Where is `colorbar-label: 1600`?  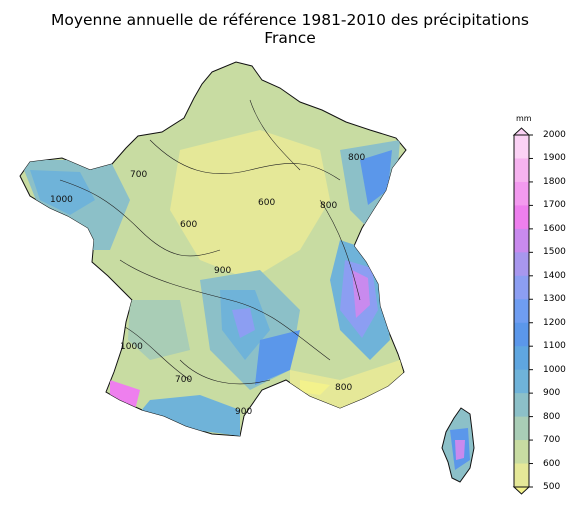
colorbar-label: 1600 is located at coordinates (554, 228).